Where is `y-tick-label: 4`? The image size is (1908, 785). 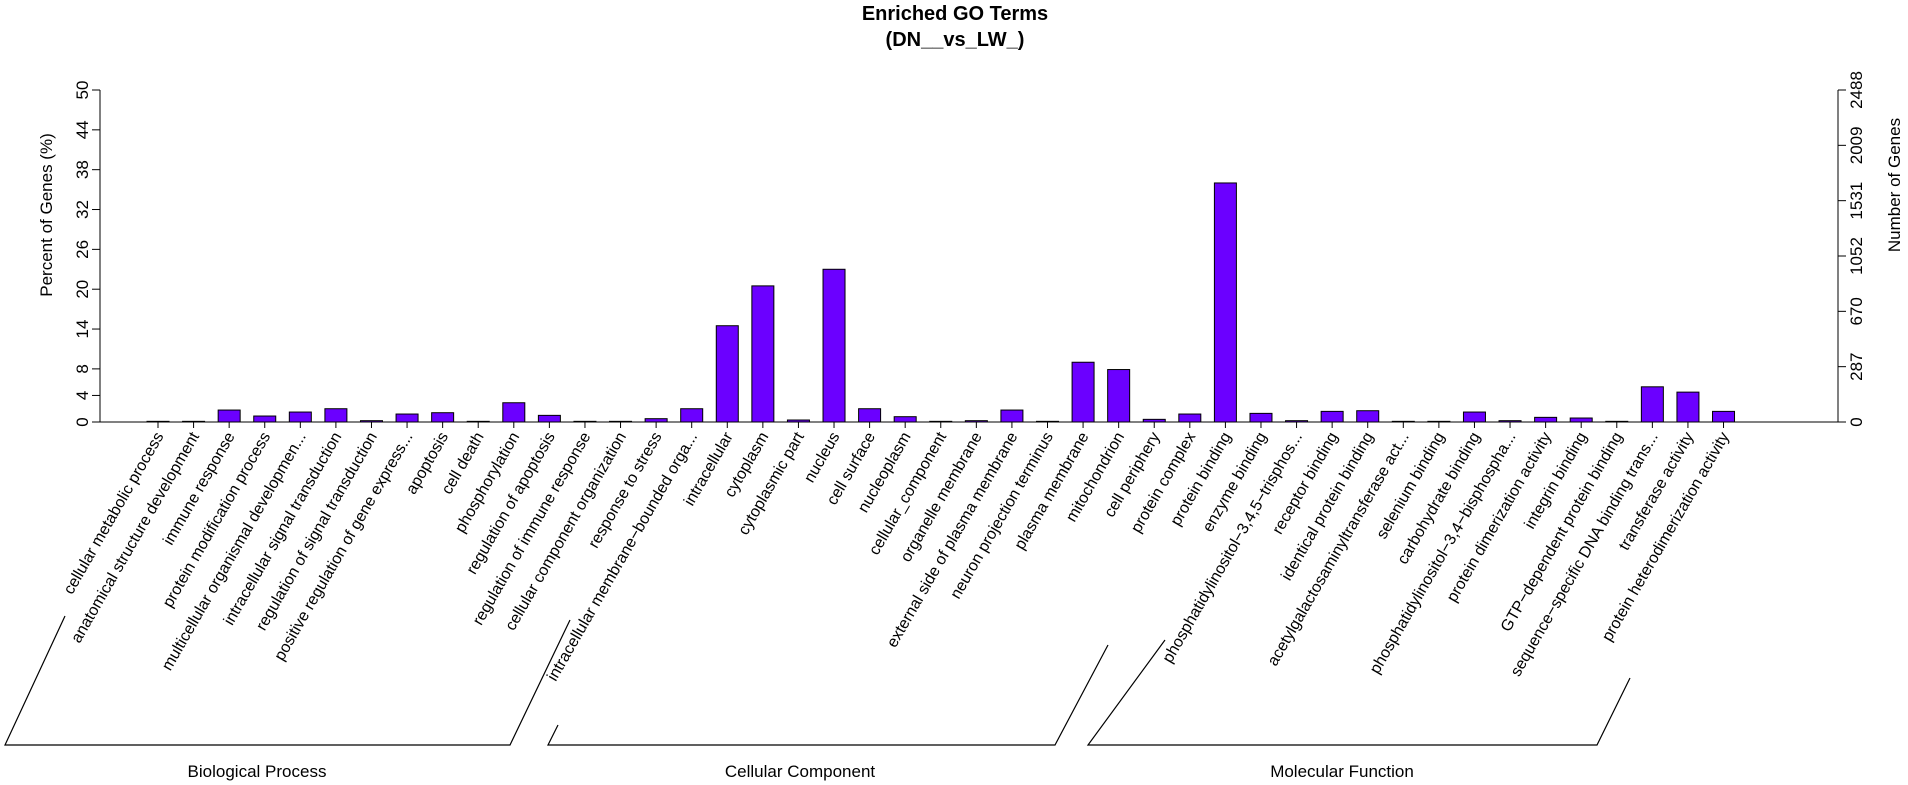 y-tick-label: 4 is located at coordinates (82, 395).